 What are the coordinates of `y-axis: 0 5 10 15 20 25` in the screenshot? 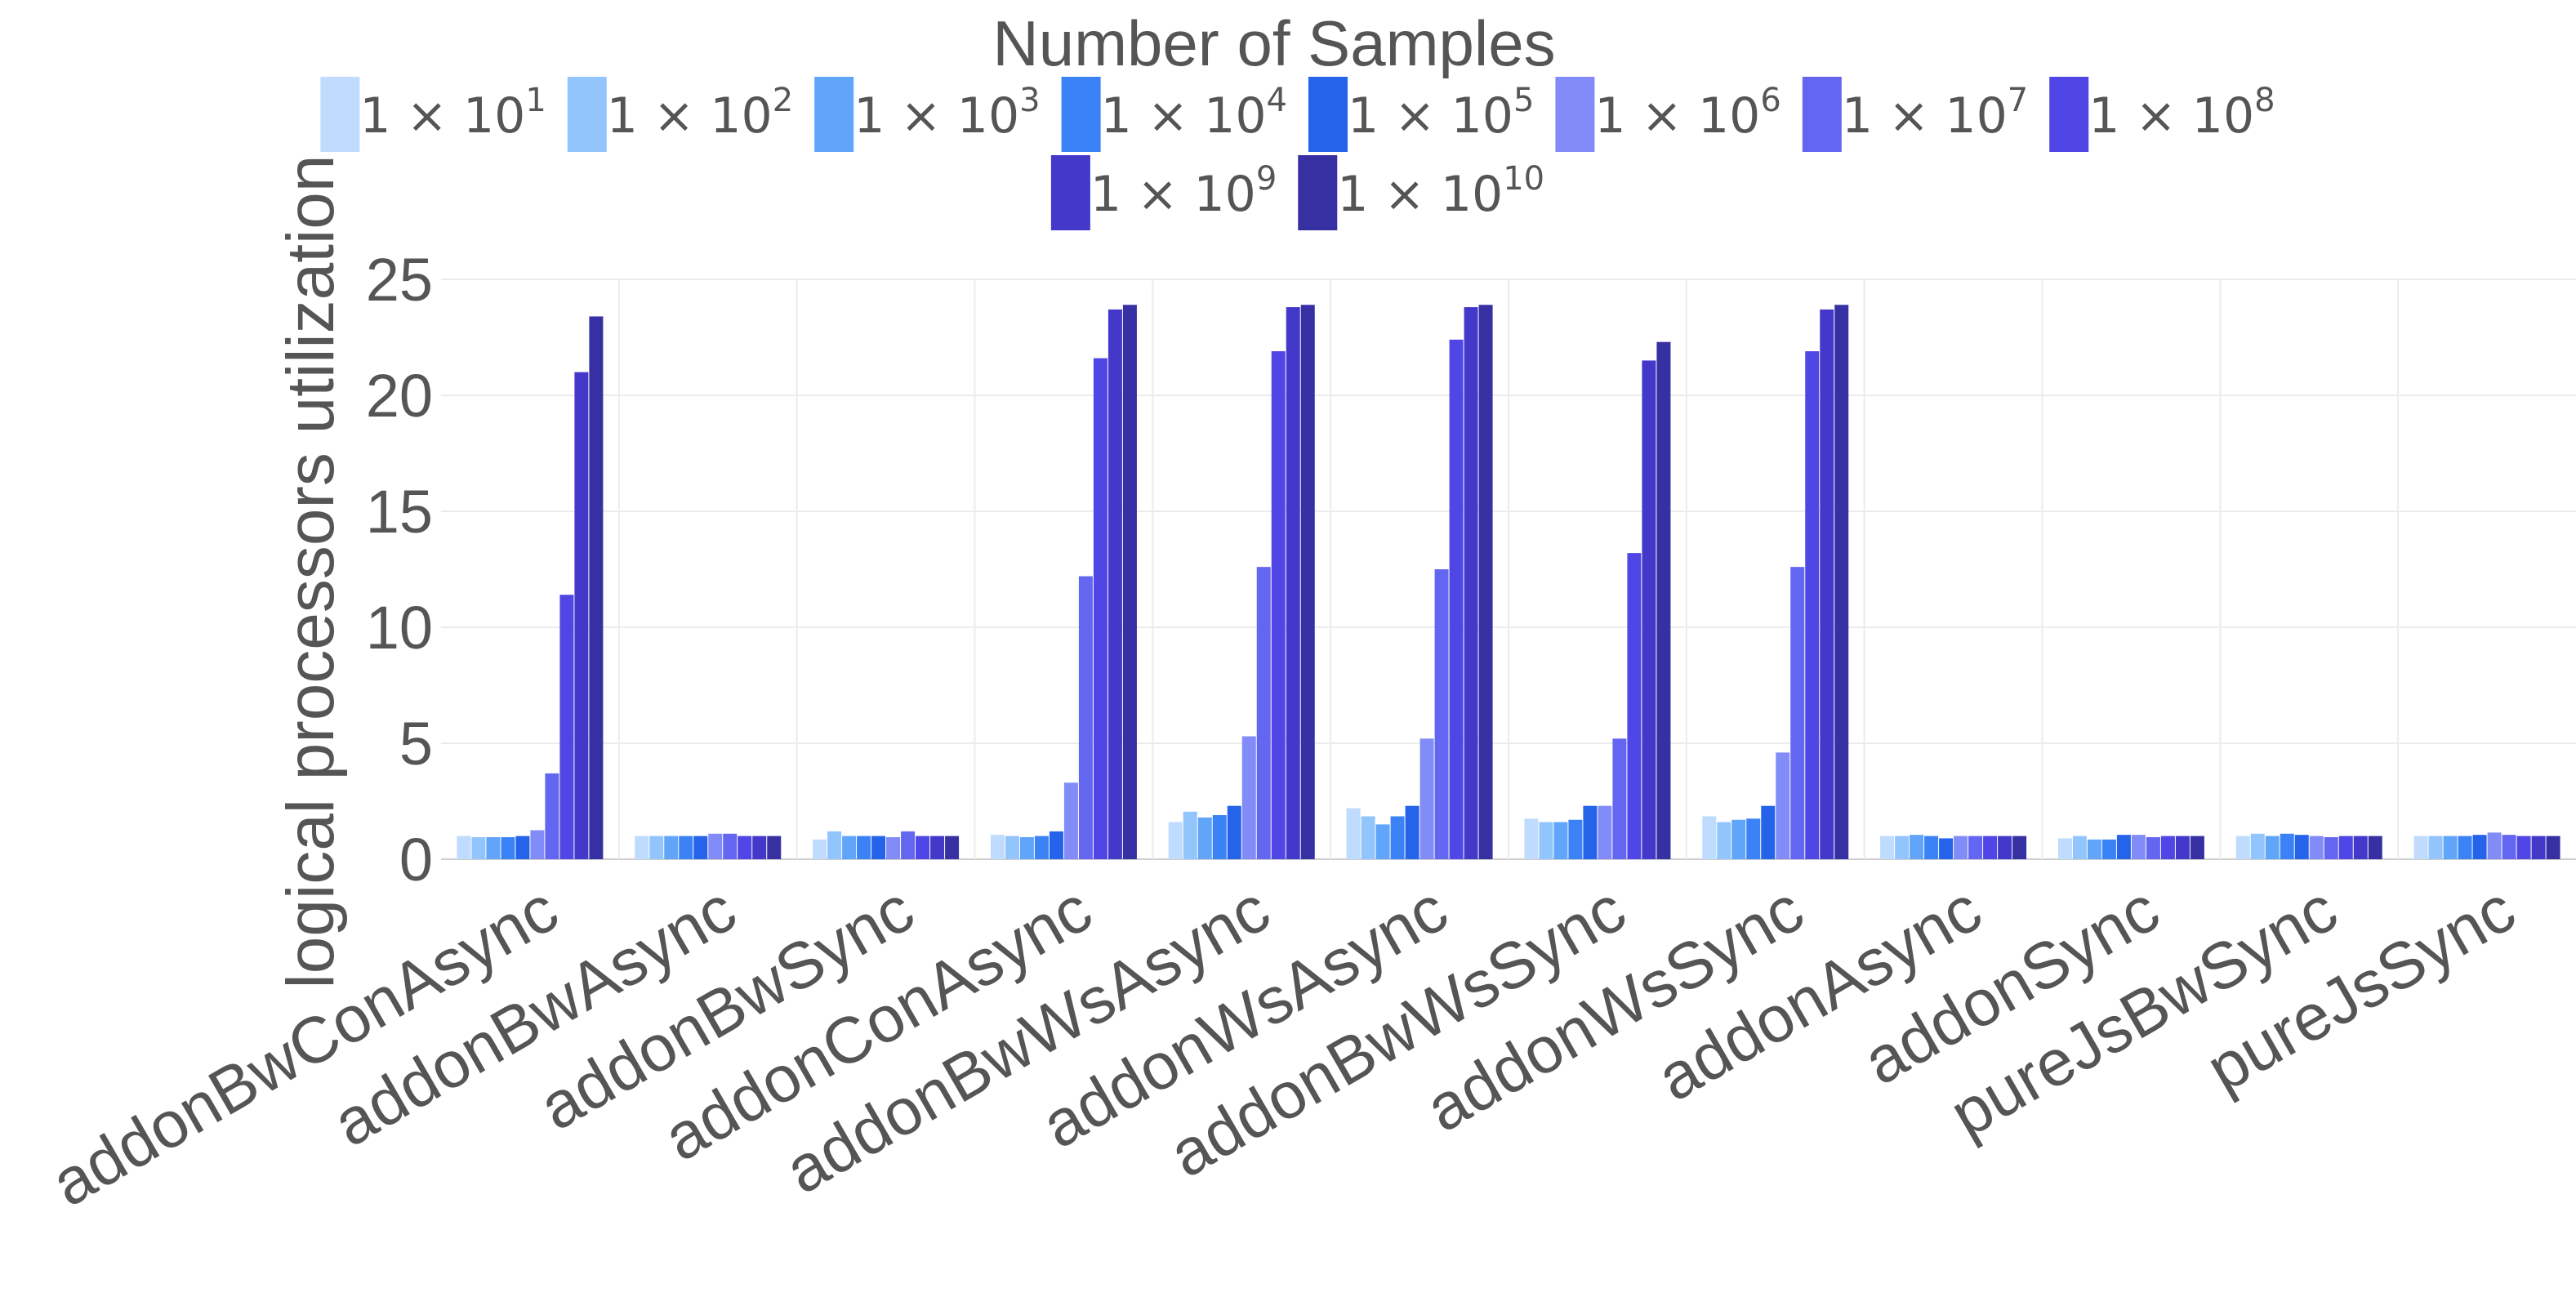 It's located at (399, 570).